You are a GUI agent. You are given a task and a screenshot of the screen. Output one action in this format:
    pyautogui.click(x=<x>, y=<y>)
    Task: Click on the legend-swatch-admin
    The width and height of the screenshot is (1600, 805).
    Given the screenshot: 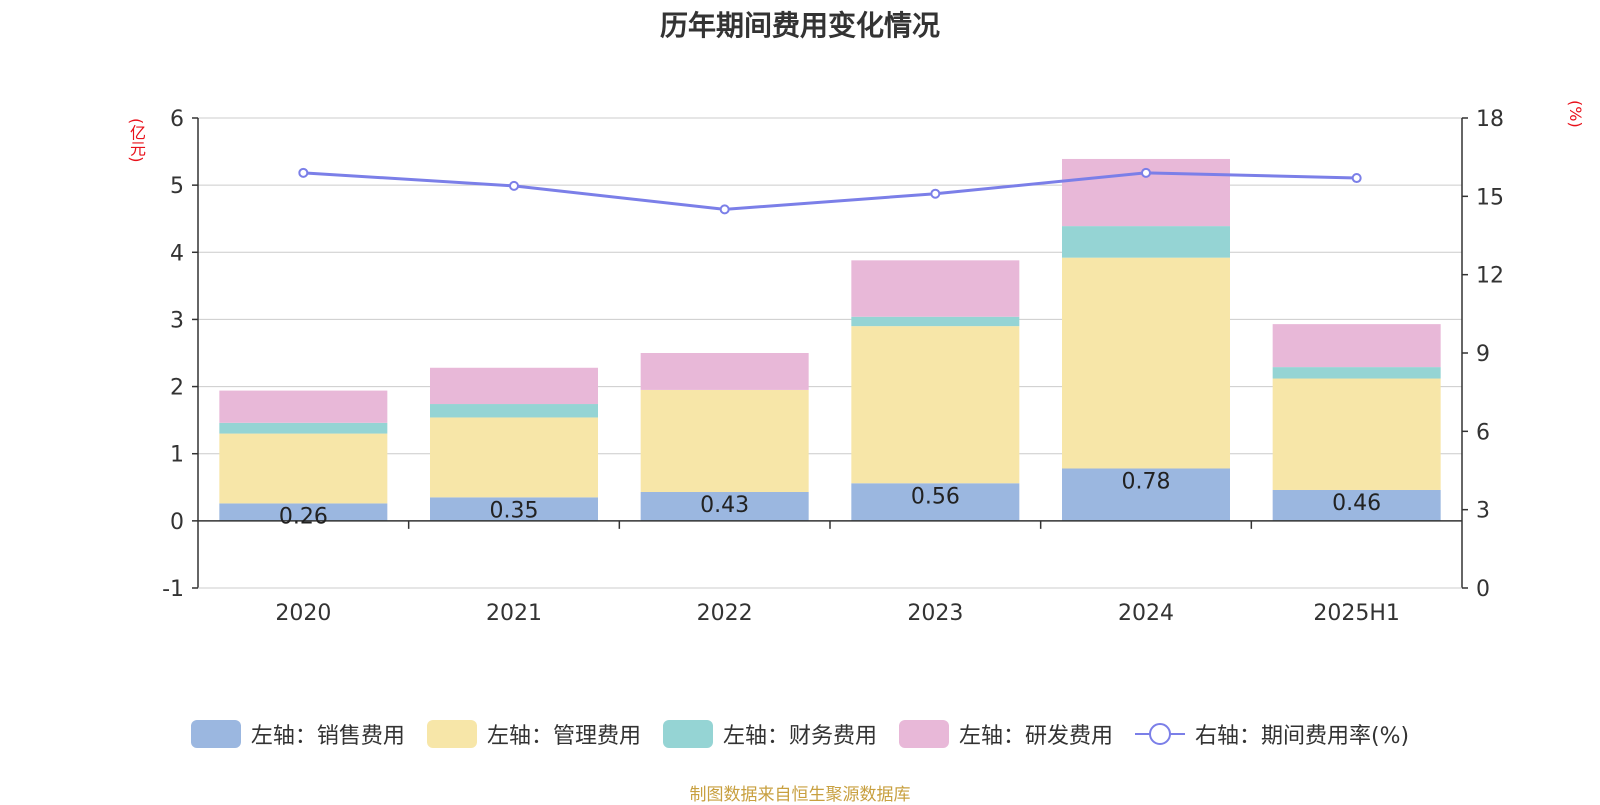 What is the action you would take?
    pyautogui.click(x=451, y=734)
    